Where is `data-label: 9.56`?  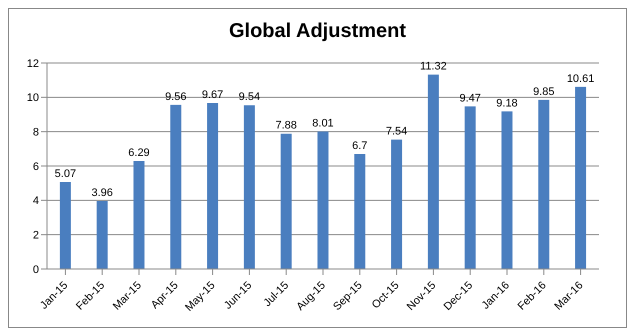 data-label: 9.56 is located at coordinates (175, 96).